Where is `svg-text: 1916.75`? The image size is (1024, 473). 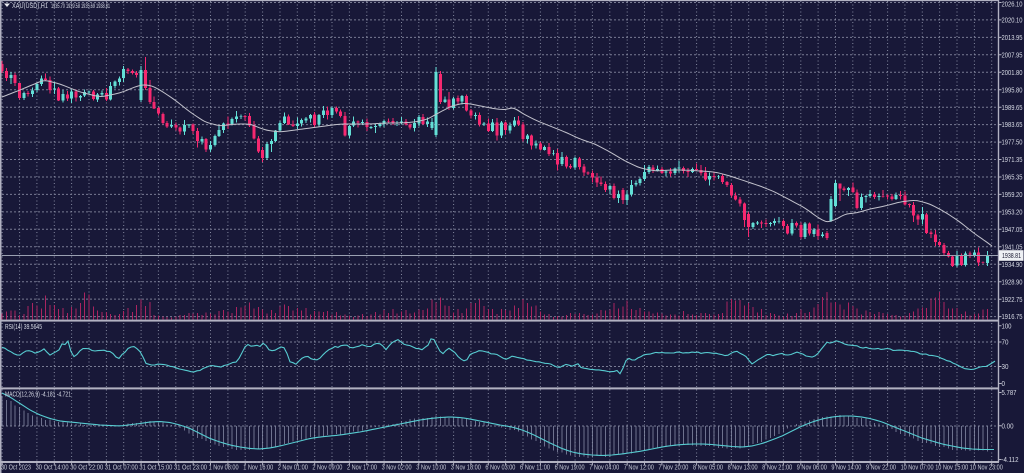
svg-text: 1916.75 is located at coordinates (1012, 316).